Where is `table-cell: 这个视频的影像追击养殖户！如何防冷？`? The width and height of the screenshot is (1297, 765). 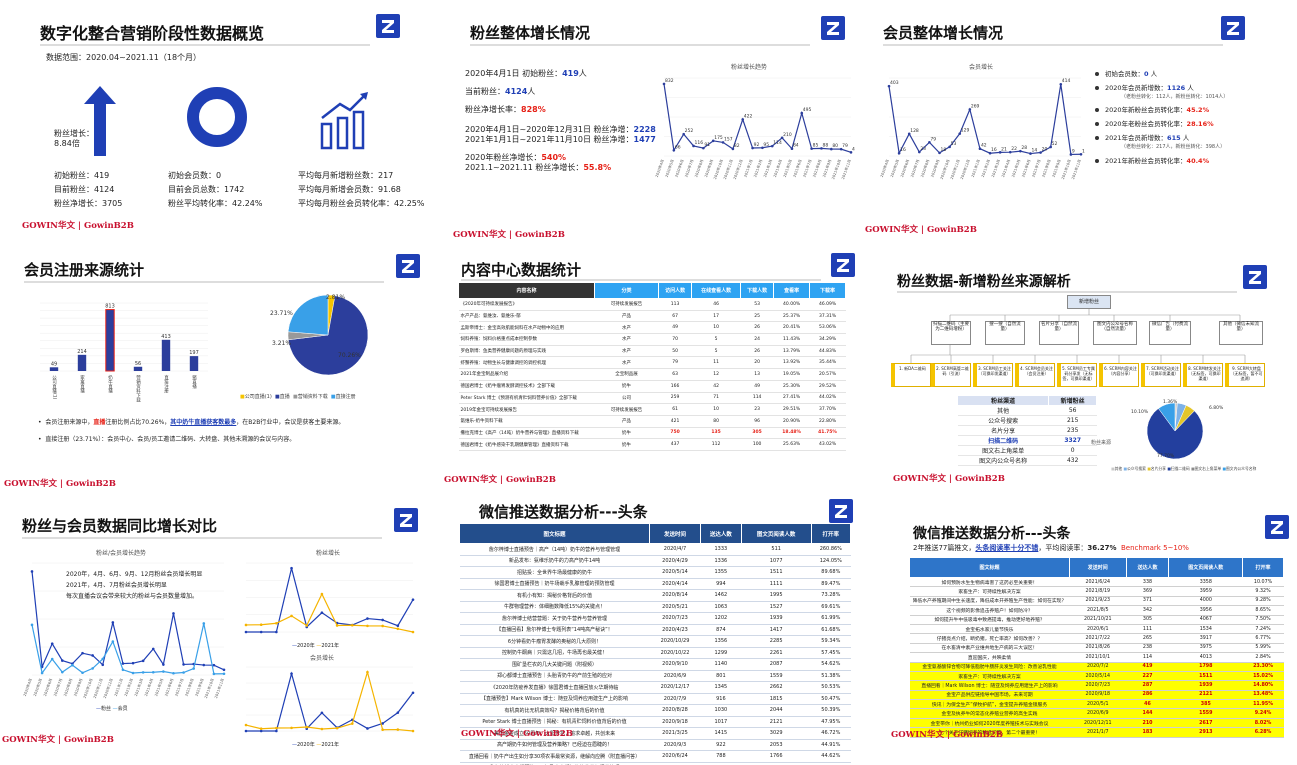
table-cell: 这个视频的影像追击养殖户！如何防冷？ is located at coordinates (989, 610).